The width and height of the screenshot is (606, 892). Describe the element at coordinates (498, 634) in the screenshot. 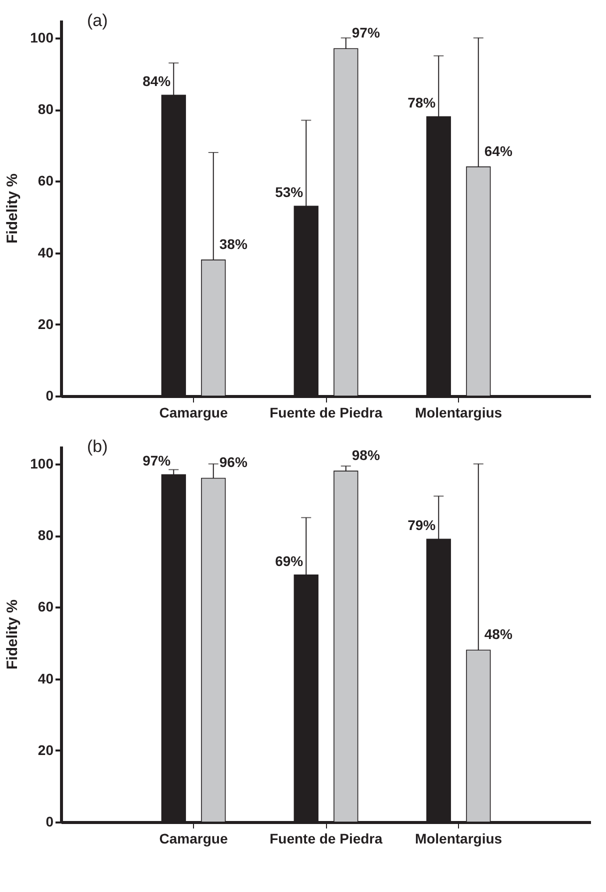

I see `data-label: 48%` at that location.